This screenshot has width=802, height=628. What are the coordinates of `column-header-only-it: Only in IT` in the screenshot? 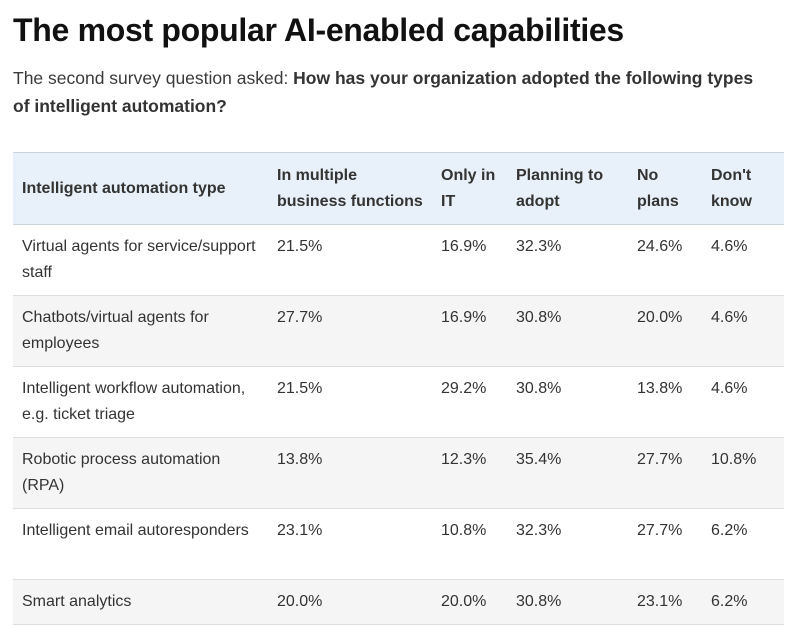 It's located at (469, 188).